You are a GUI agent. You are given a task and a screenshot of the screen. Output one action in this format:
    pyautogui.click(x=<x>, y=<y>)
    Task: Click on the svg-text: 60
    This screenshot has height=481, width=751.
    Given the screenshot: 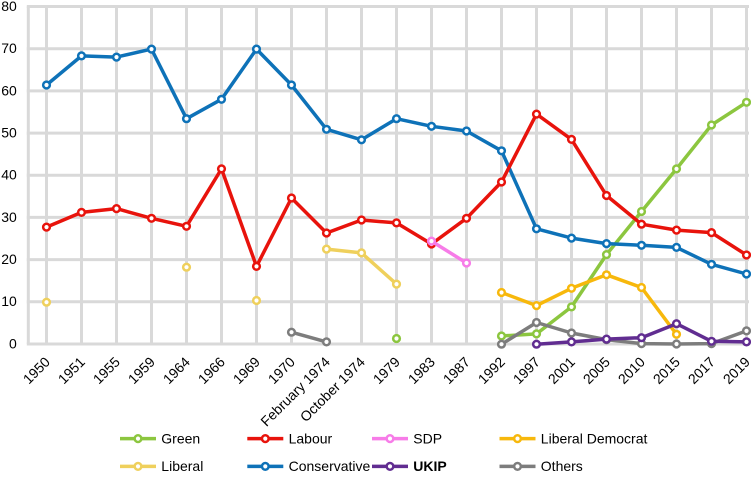 What is the action you would take?
    pyautogui.click(x=9, y=90)
    